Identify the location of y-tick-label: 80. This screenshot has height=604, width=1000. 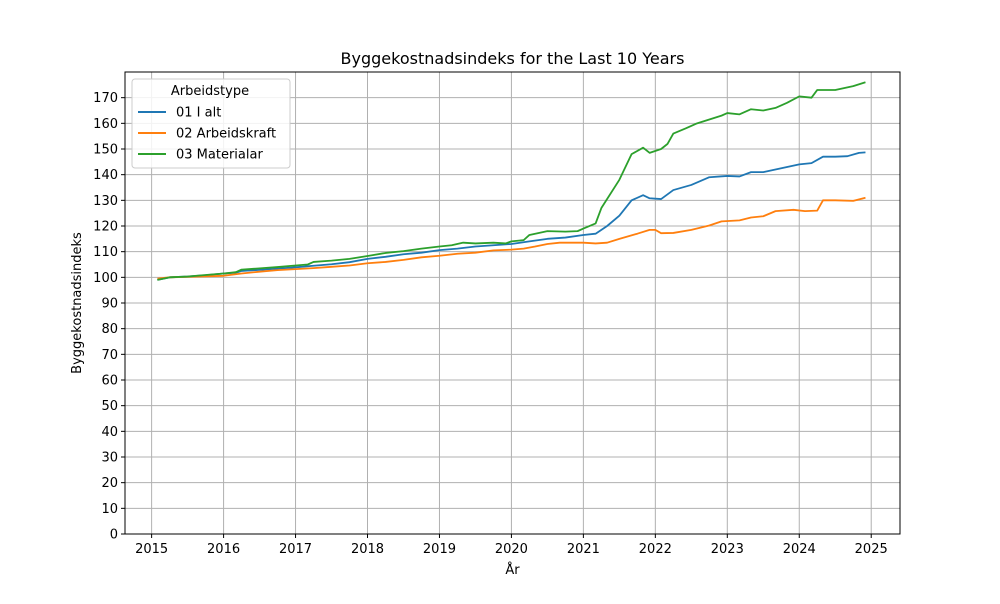
(109, 329).